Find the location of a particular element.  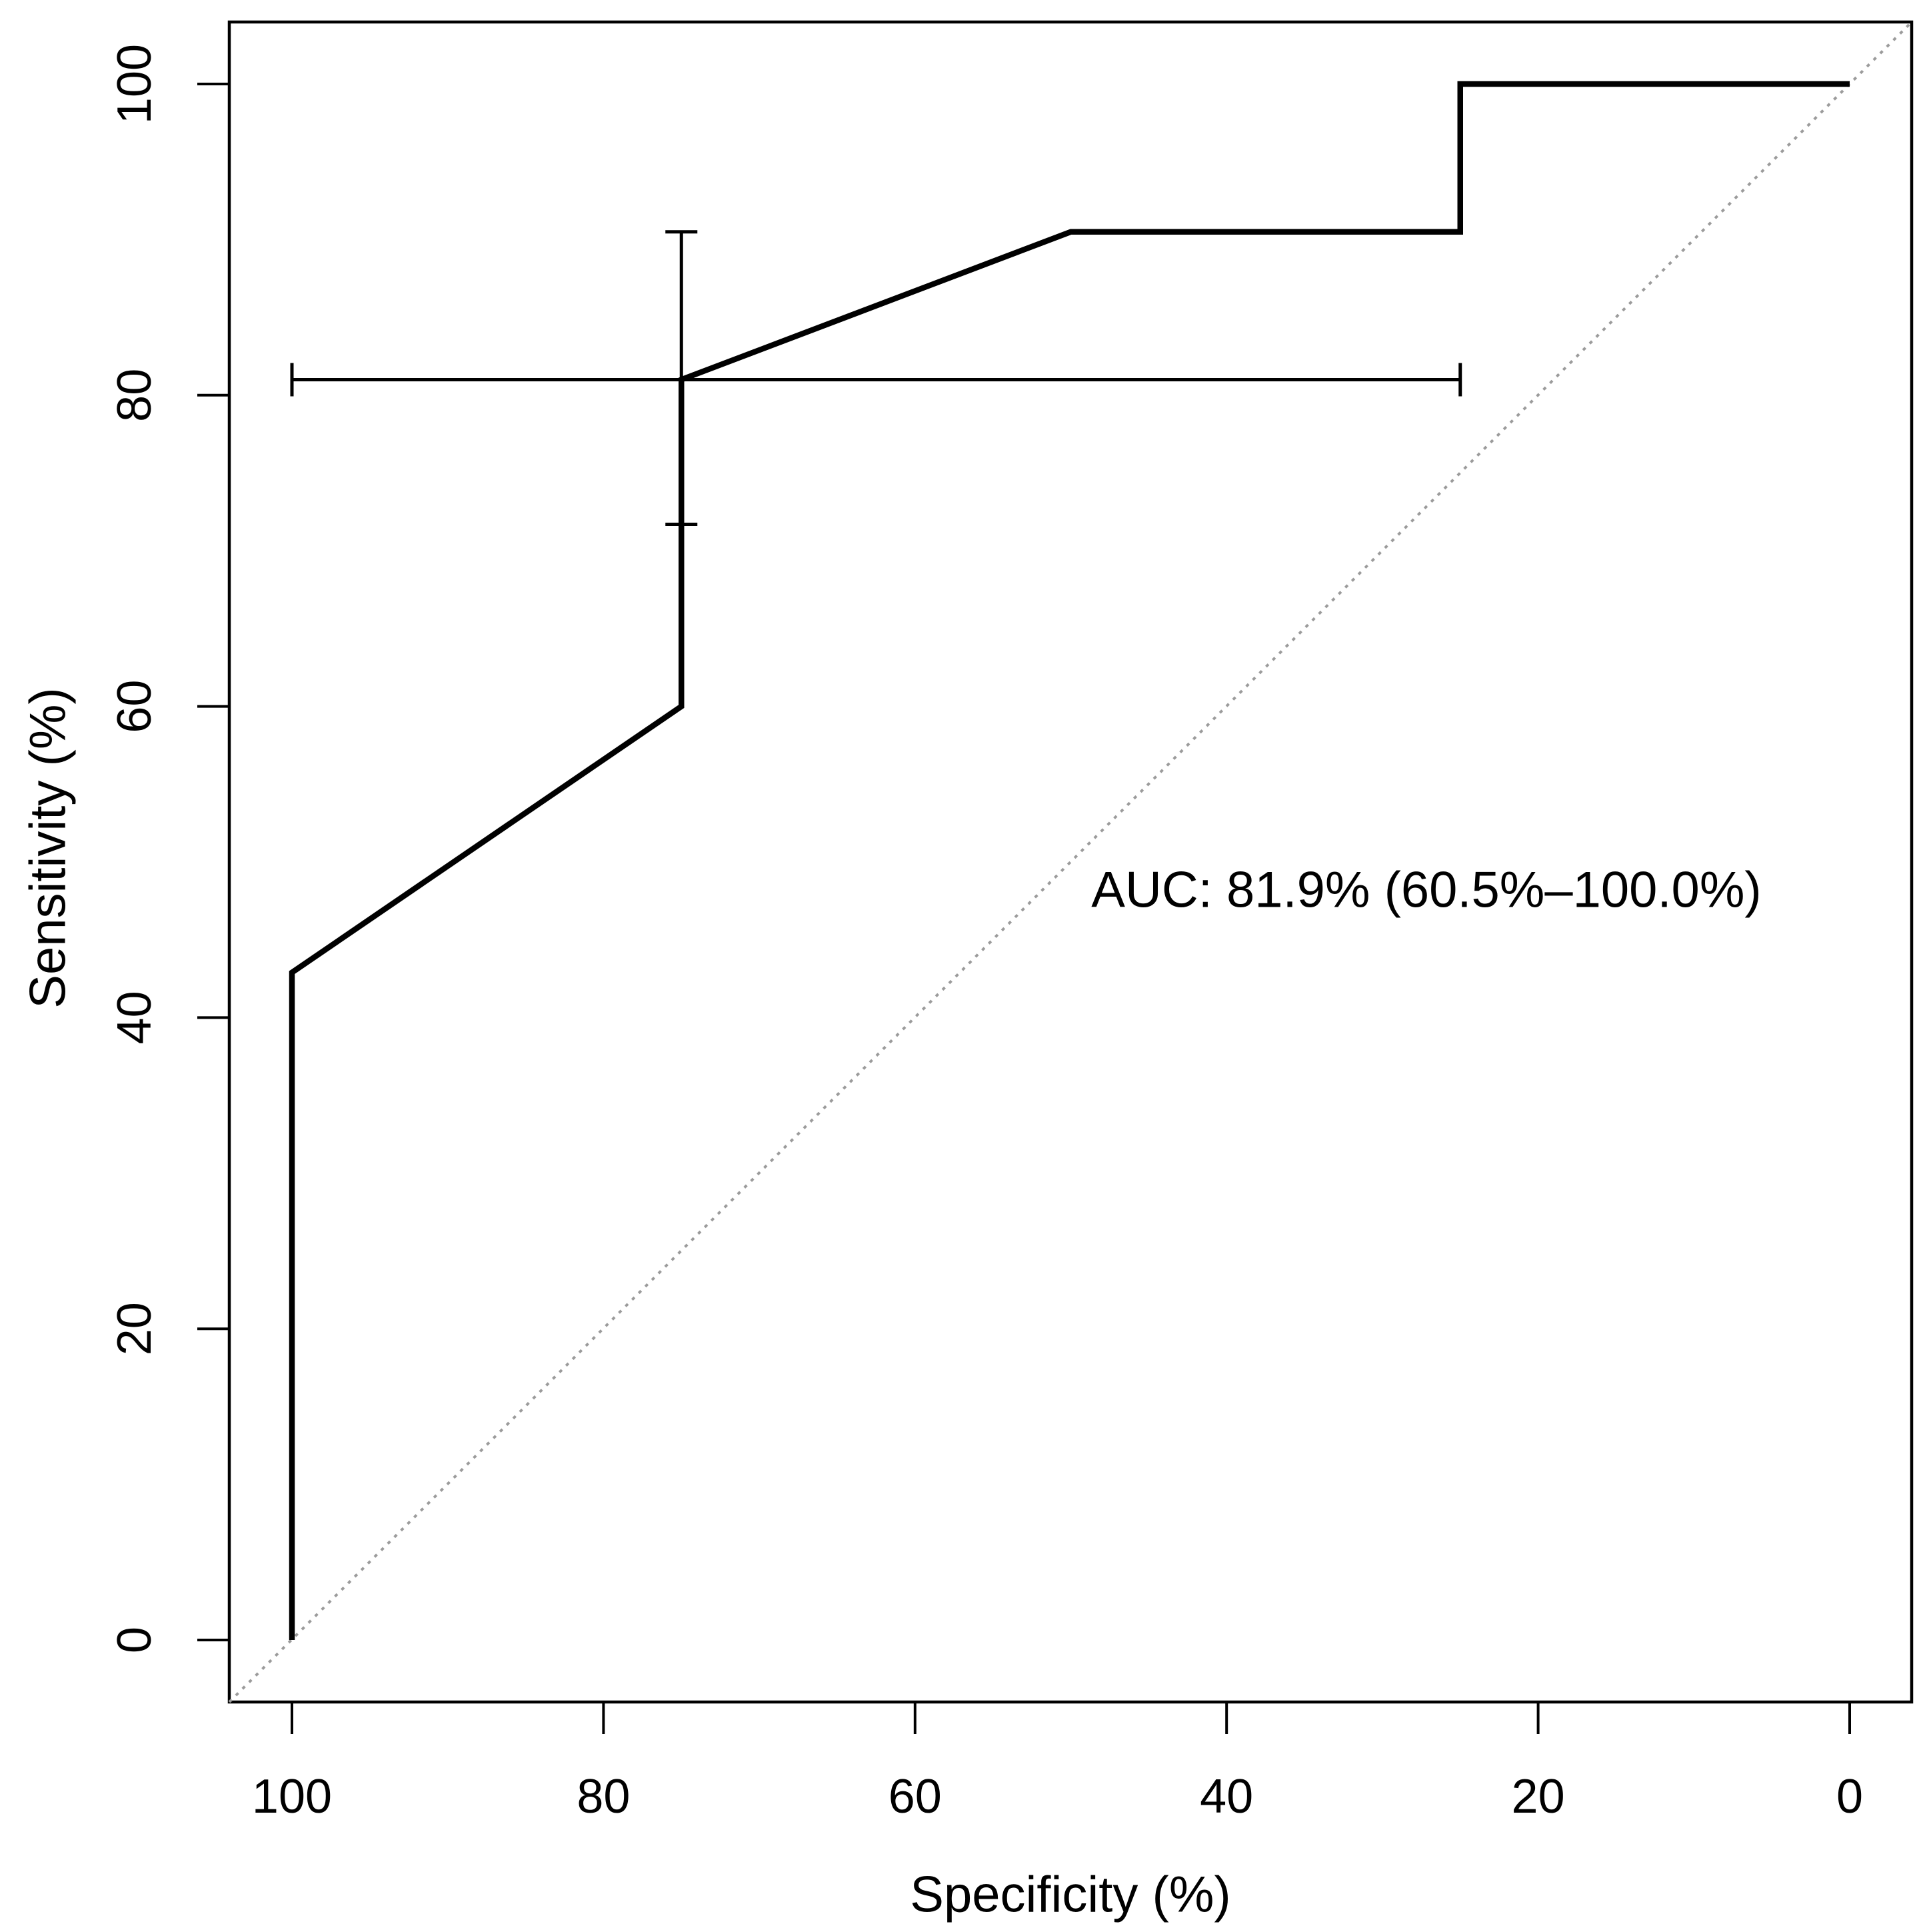

x-tick-label: 40 is located at coordinates (1226, 1796).